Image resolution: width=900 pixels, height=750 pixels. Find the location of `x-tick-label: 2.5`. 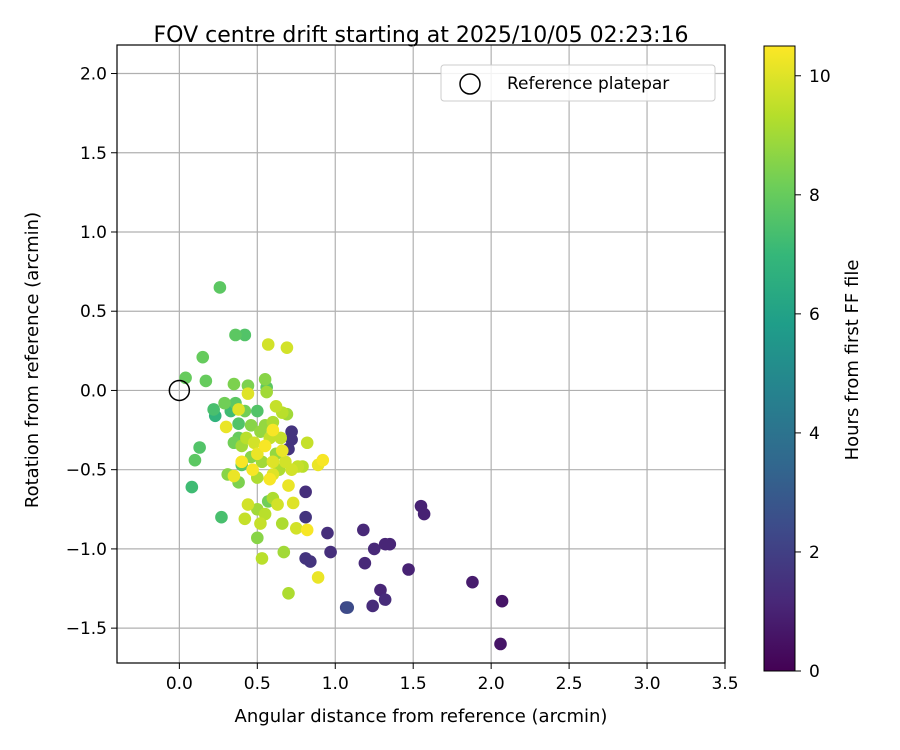

x-tick-label: 2.5 is located at coordinates (569, 684).